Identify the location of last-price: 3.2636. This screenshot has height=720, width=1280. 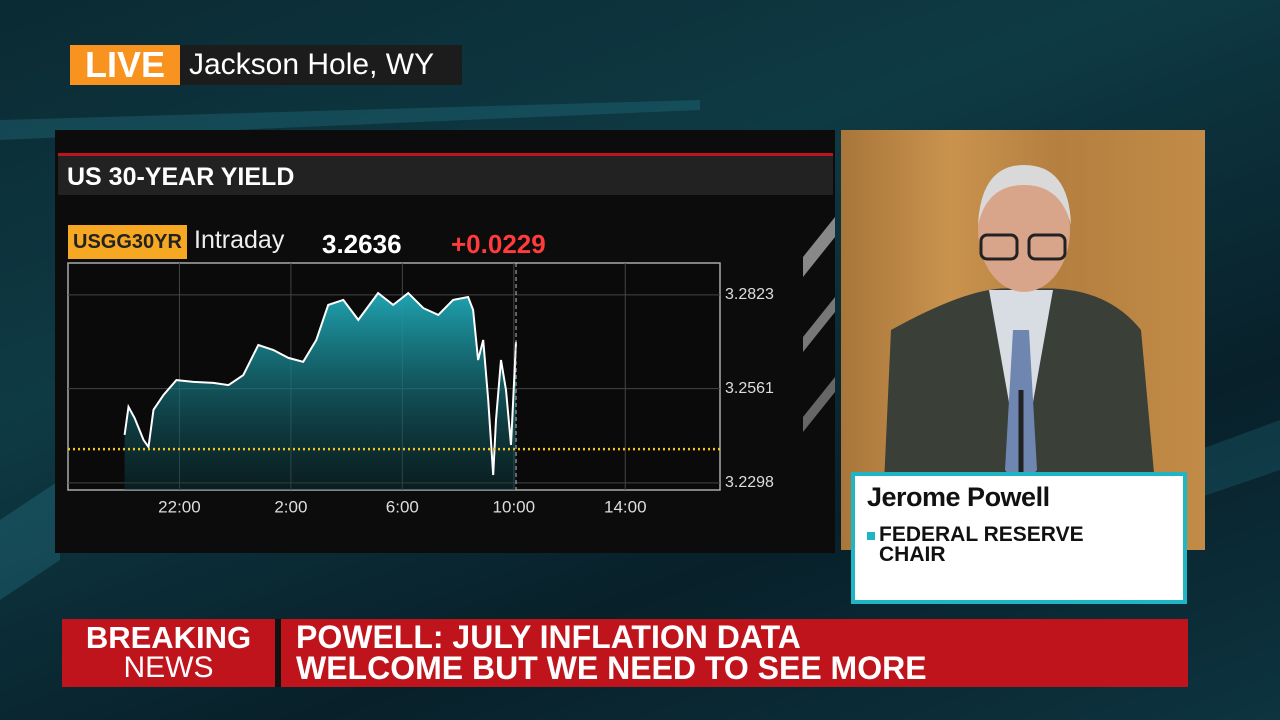
(362, 244).